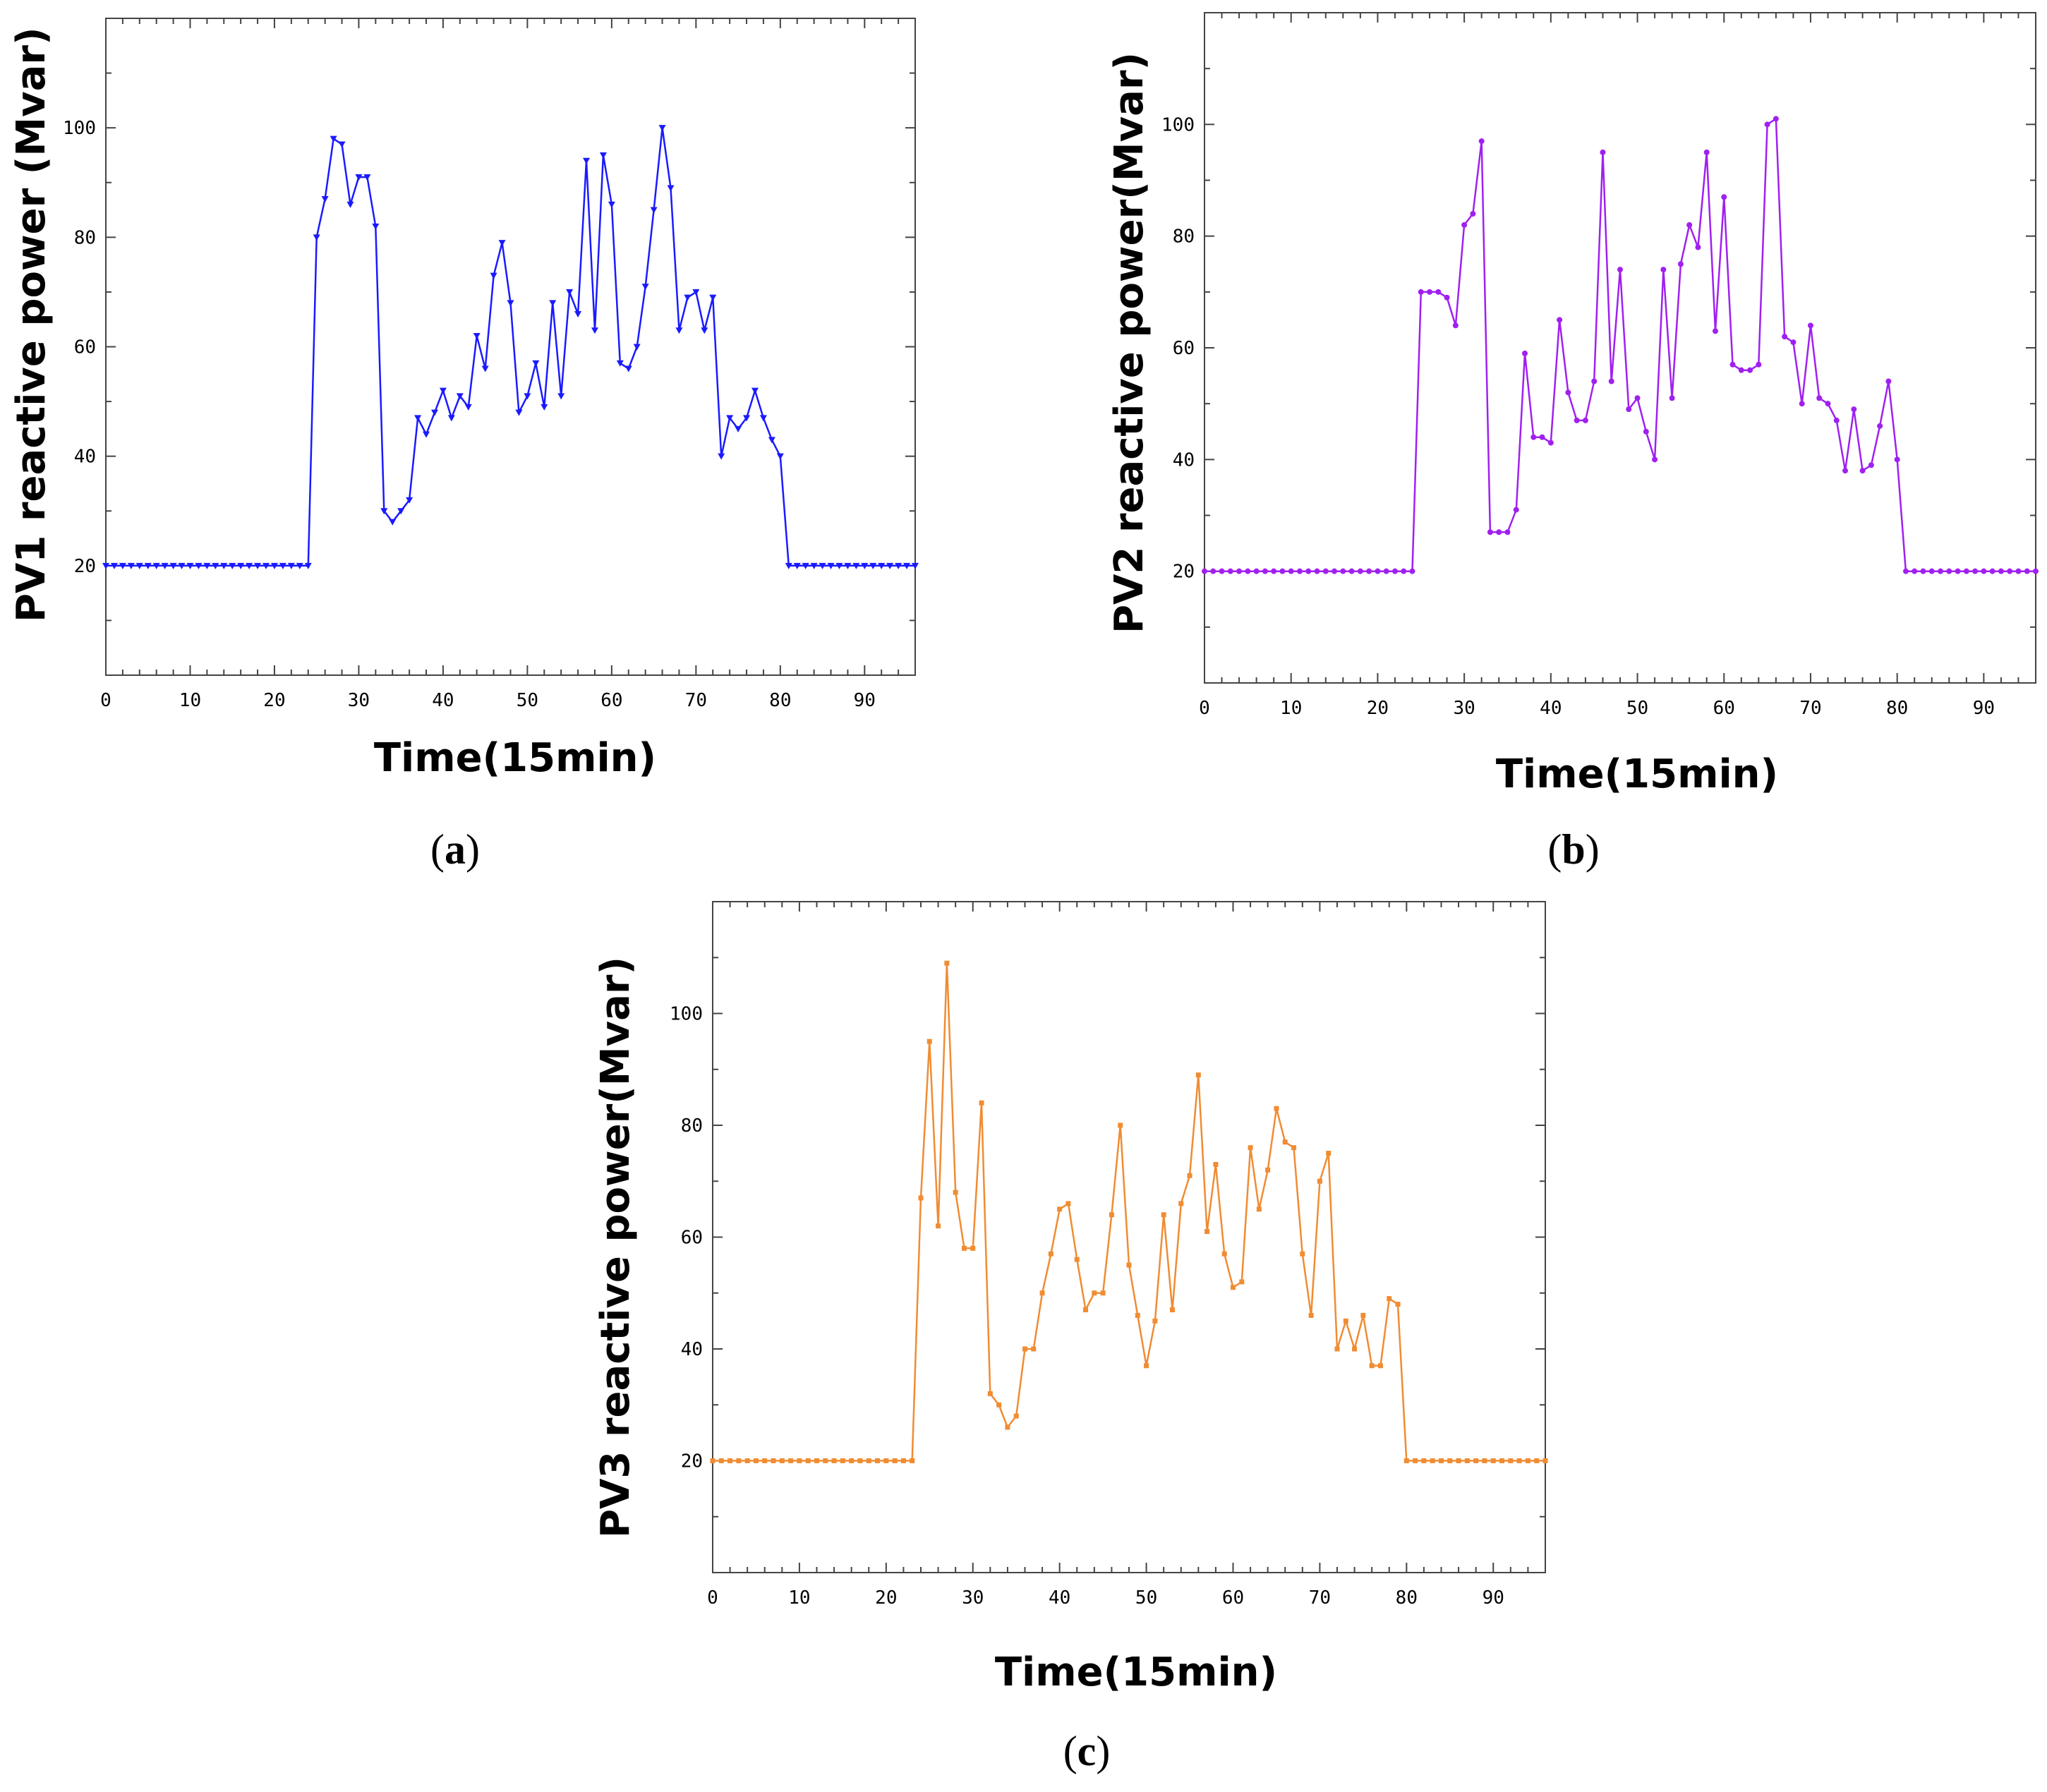 The width and height of the screenshot is (2047, 1792). What do you see at coordinates (1573, 849) in the screenshot?
I see `panel-label: (b)` at bounding box center [1573, 849].